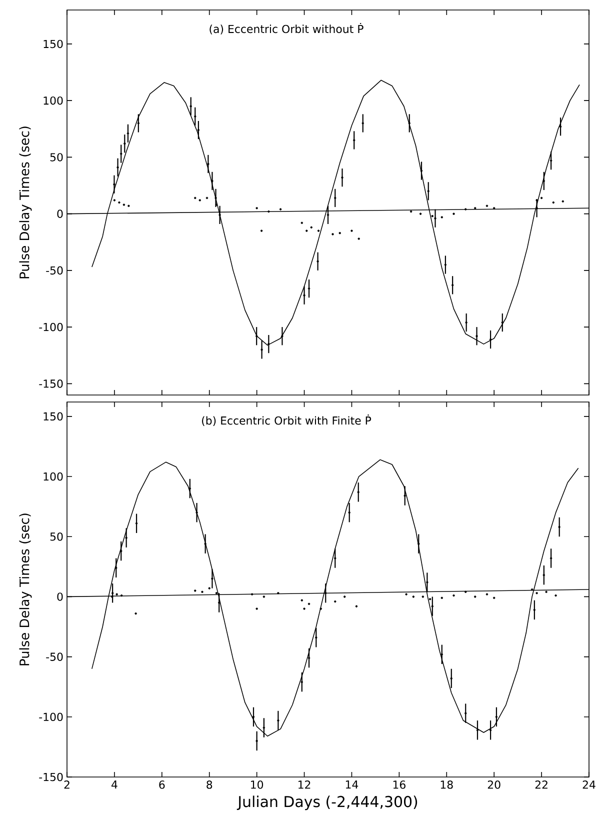 The height and width of the screenshot is (821, 597). I want to click on x-tick-label: 6, so click(162, 784).